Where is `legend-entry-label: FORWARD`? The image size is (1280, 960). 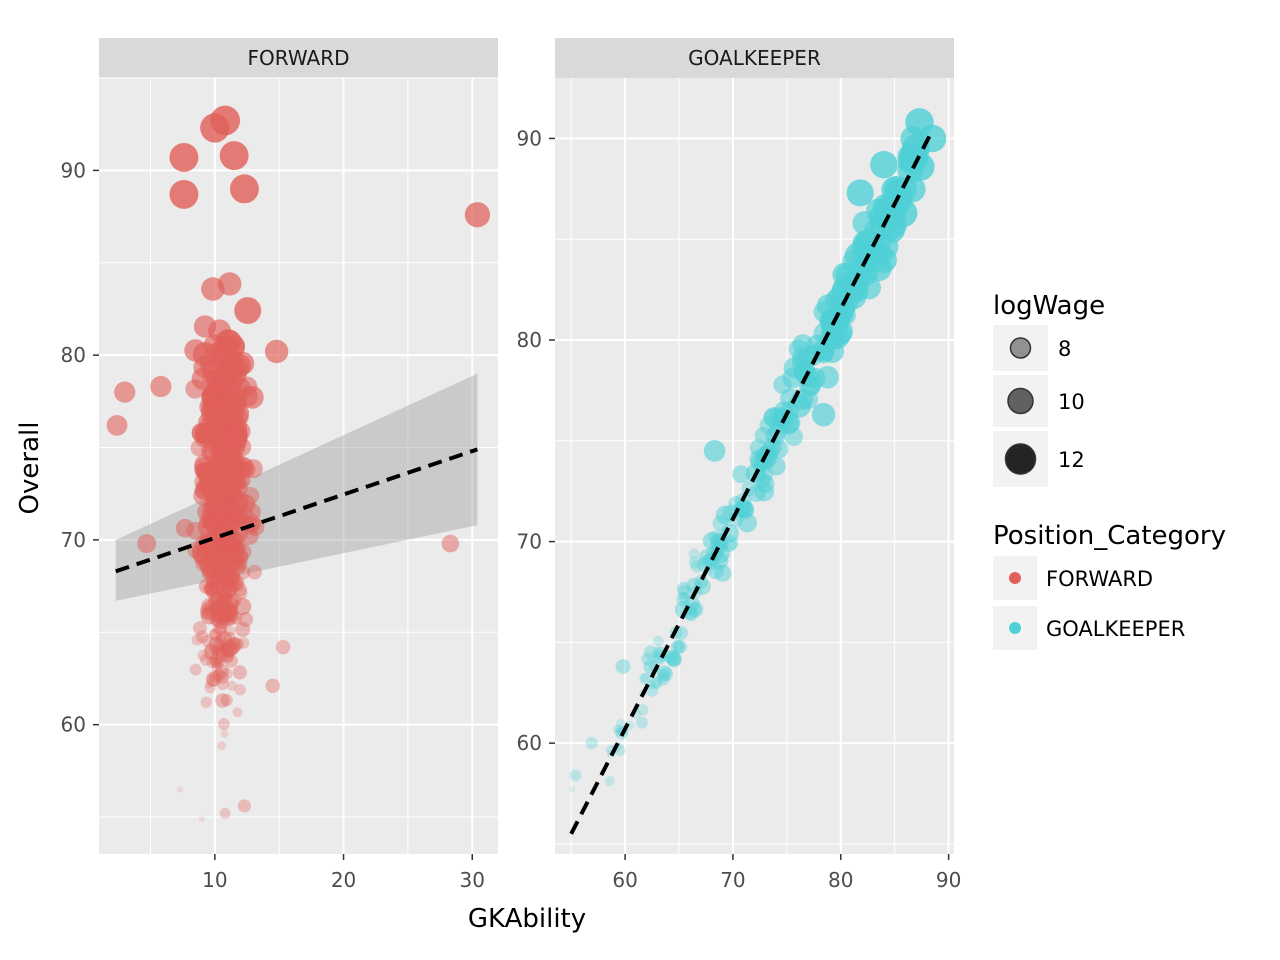 legend-entry-label: FORWARD is located at coordinates (1099, 579).